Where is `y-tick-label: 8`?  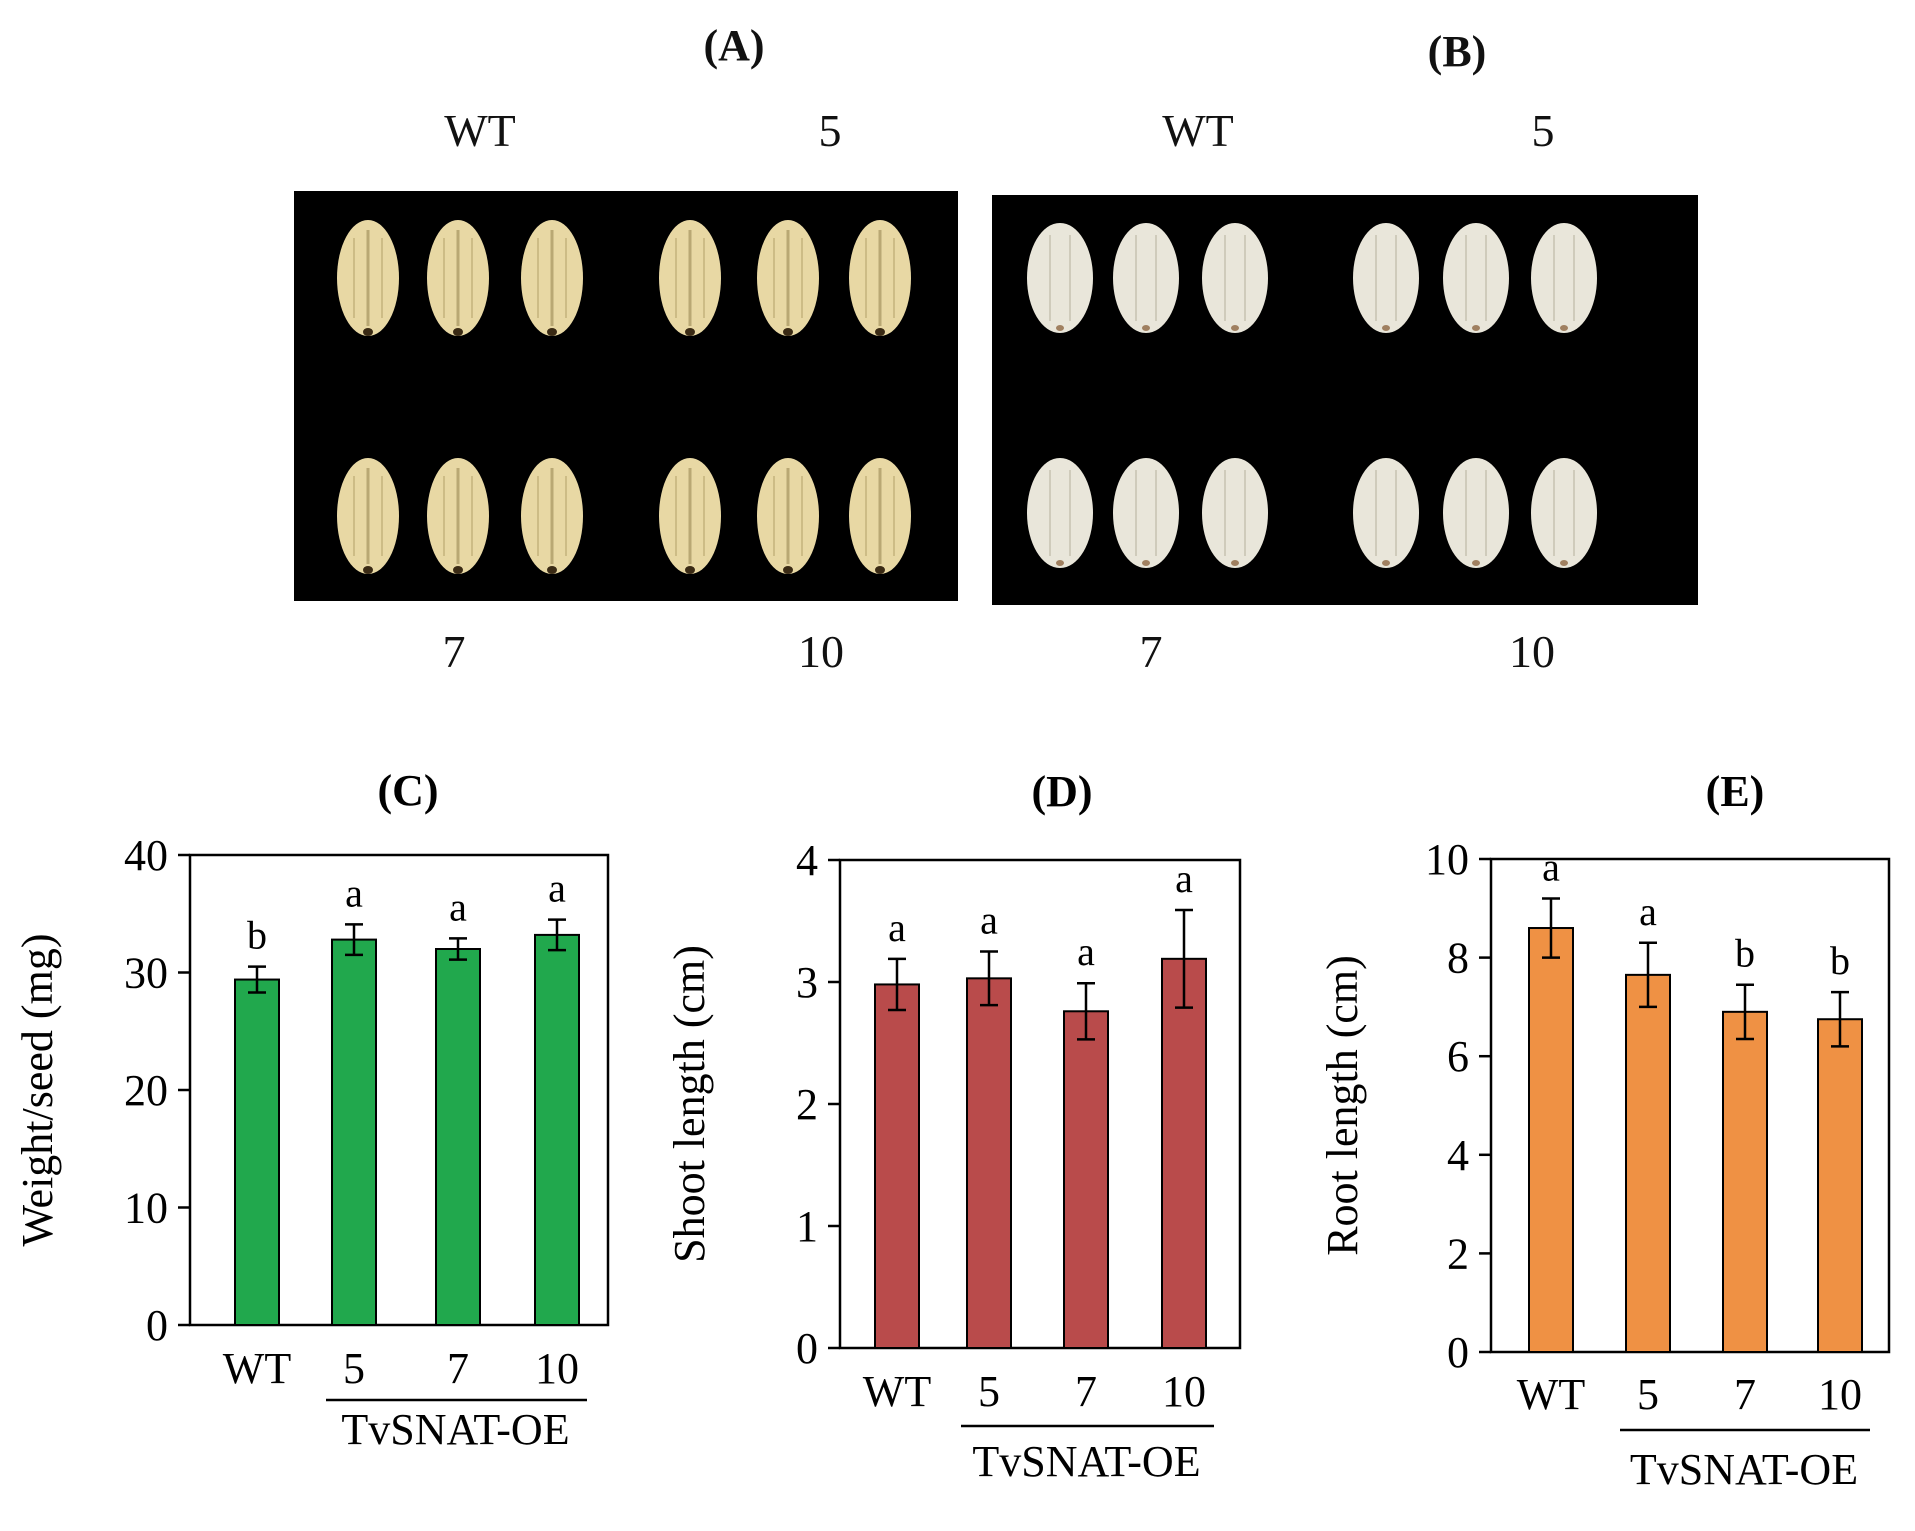
y-tick-label: 8 is located at coordinates (1458, 958).